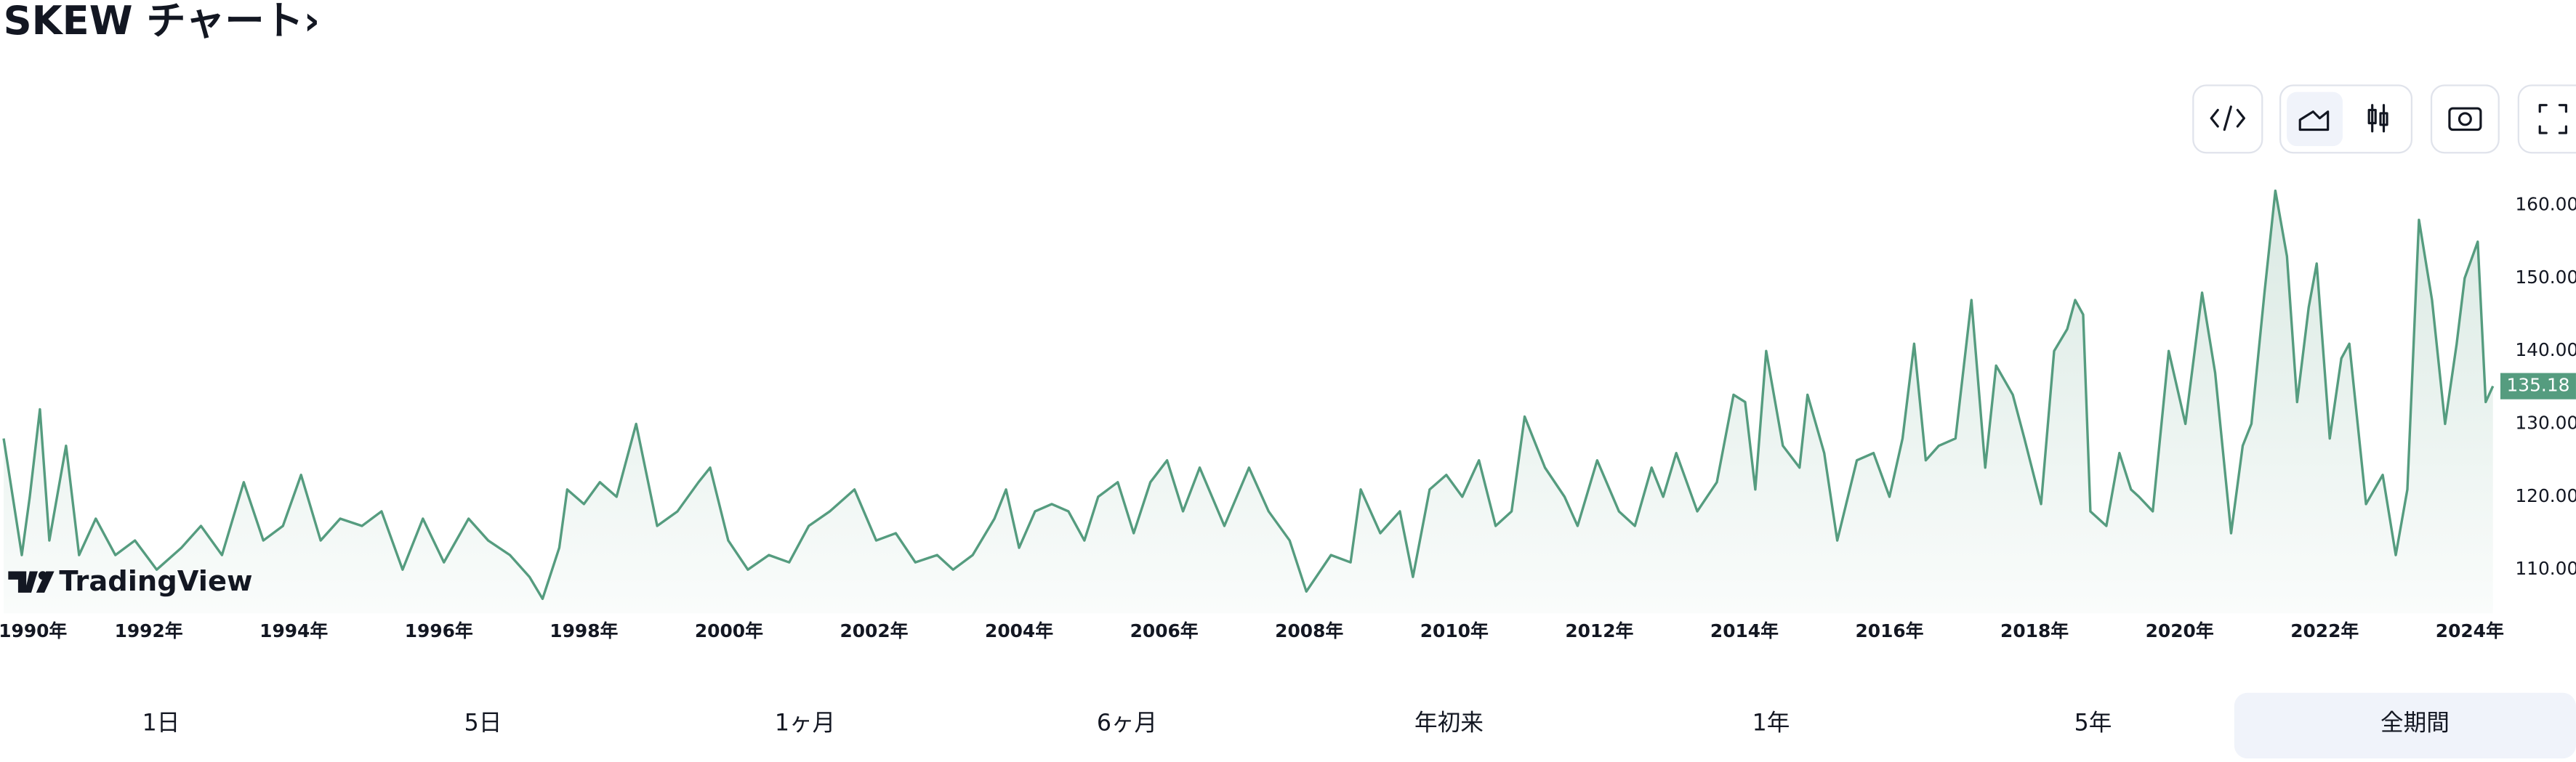  Describe the element at coordinates (1771, 723) in the screenshot. I see `range-tab: 1年` at that location.